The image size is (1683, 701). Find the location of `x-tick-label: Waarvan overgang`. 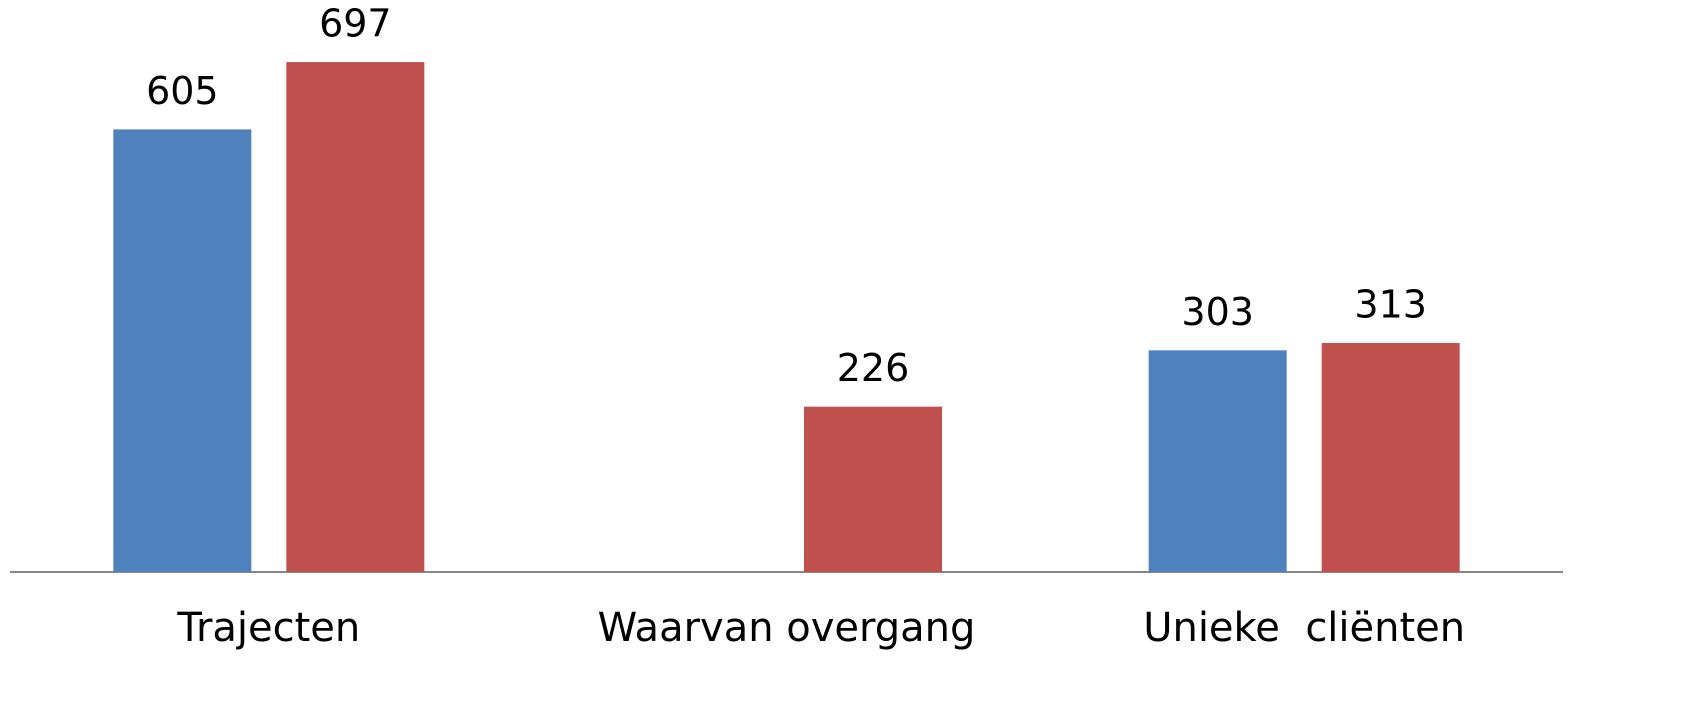

x-tick-label: Waarvan overgang is located at coordinates (787, 628).